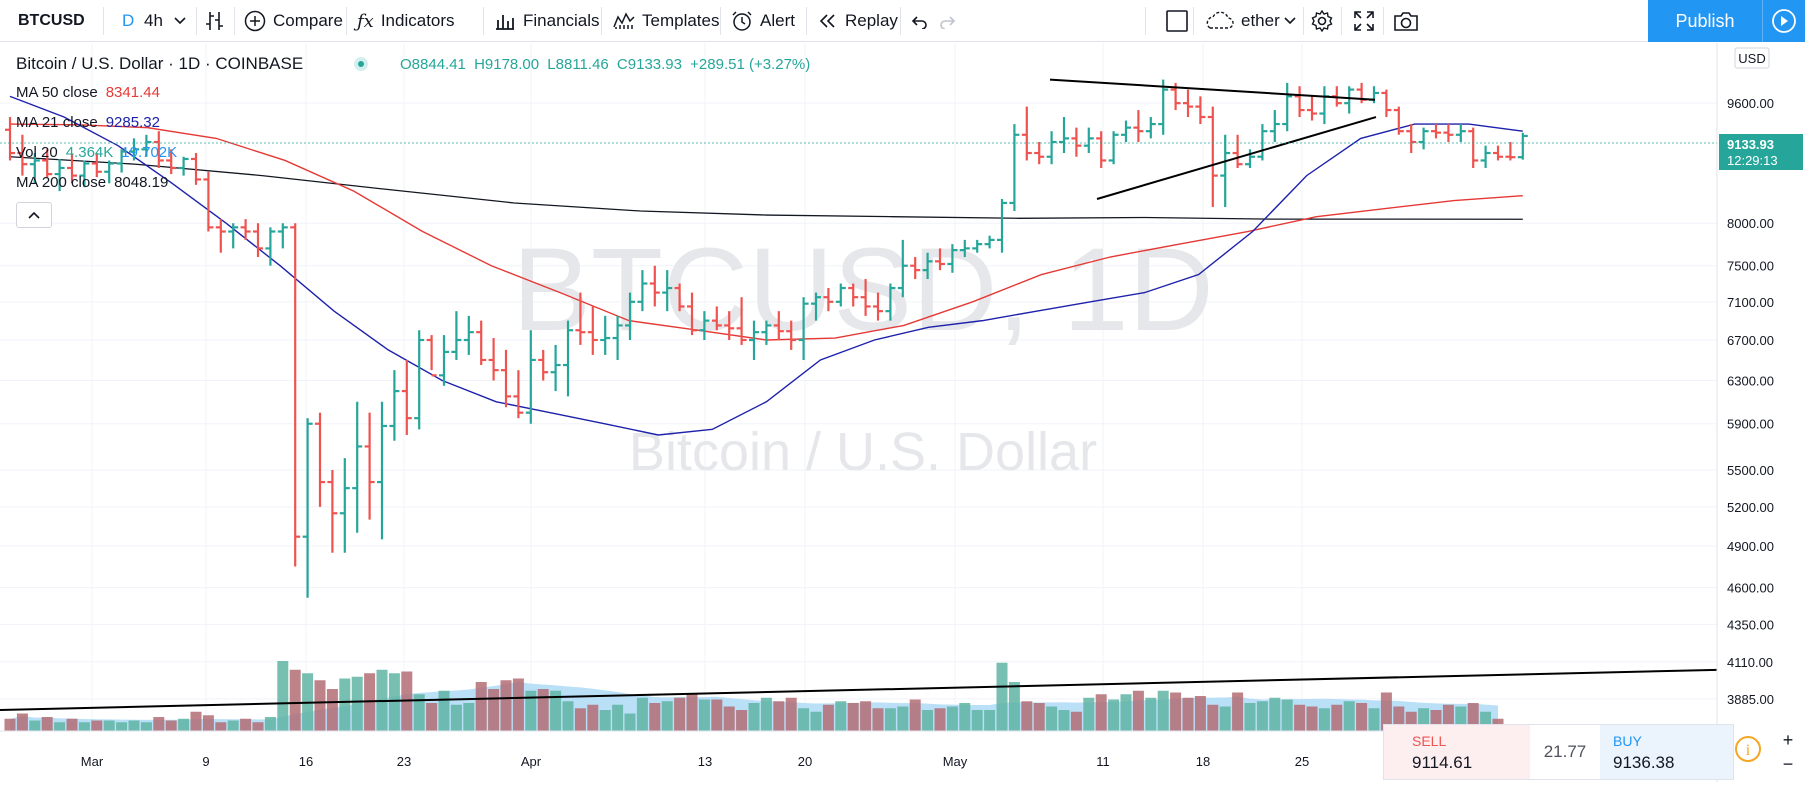 Image resolution: width=1805 pixels, height=785 pixels. Describe the element at coordinates (1750, 470) in the screenshot. I see `price-tick-label: 5500.00` at that location.